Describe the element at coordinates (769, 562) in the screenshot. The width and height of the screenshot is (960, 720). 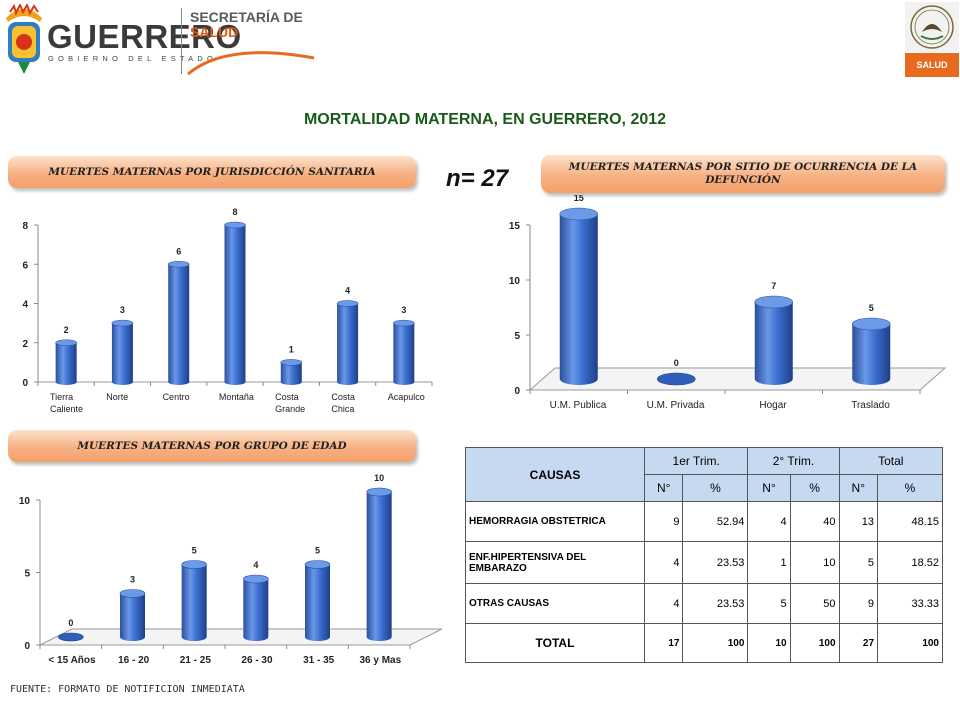
I see `table-cell: 1` at that location.